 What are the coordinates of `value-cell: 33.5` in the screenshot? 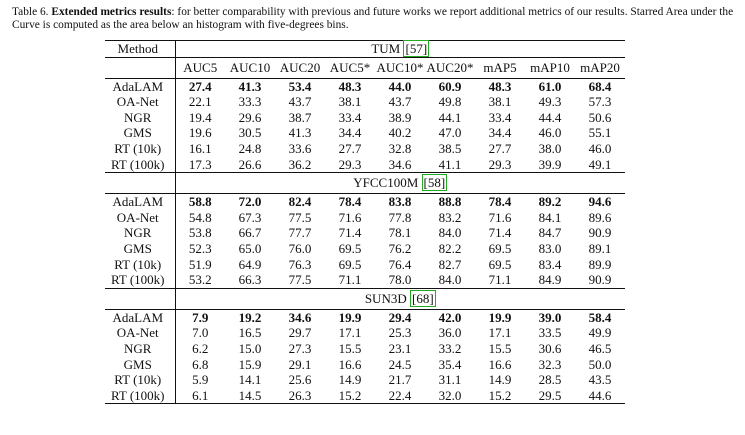 It's located at (550, 333).